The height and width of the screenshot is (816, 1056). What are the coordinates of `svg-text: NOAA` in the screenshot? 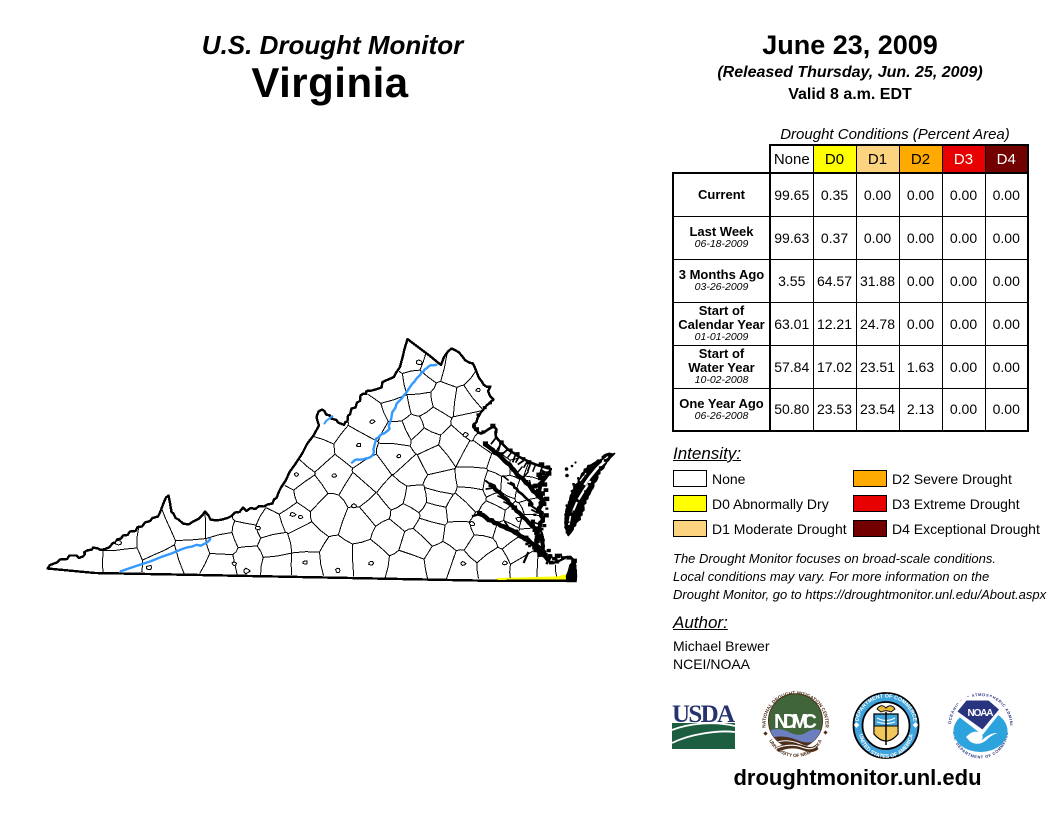 It's located at (981, 713).